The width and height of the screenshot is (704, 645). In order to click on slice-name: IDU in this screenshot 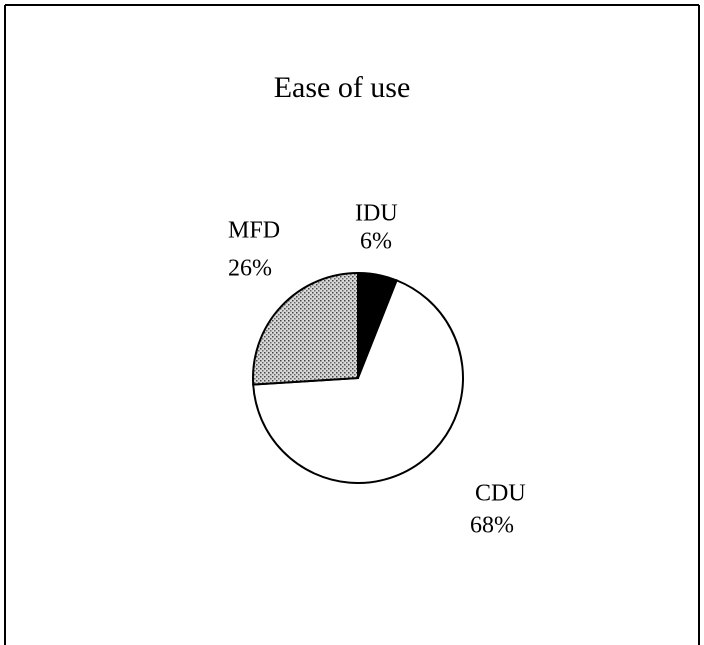, I will do `click(376, 214)`.